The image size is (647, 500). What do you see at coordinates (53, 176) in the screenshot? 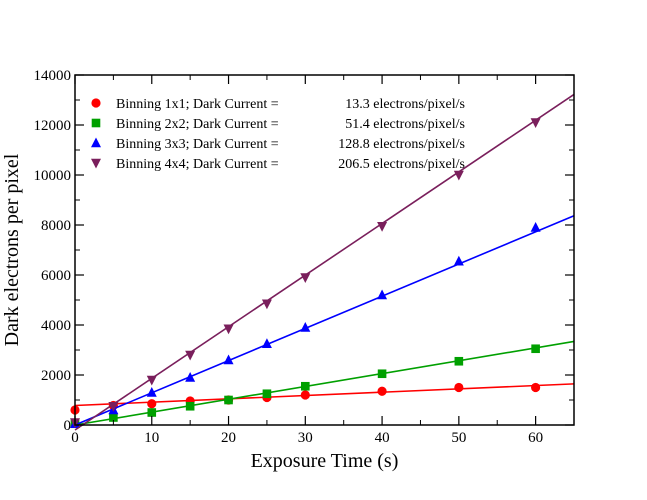
I see `y-tick-label: 10000` at bounding box center [53, 176].